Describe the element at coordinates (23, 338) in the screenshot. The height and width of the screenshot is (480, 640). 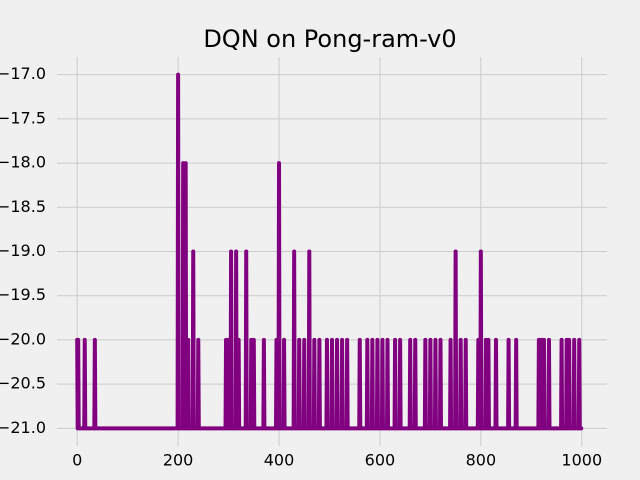
I see `y-tick-label: −20.0` at that location.